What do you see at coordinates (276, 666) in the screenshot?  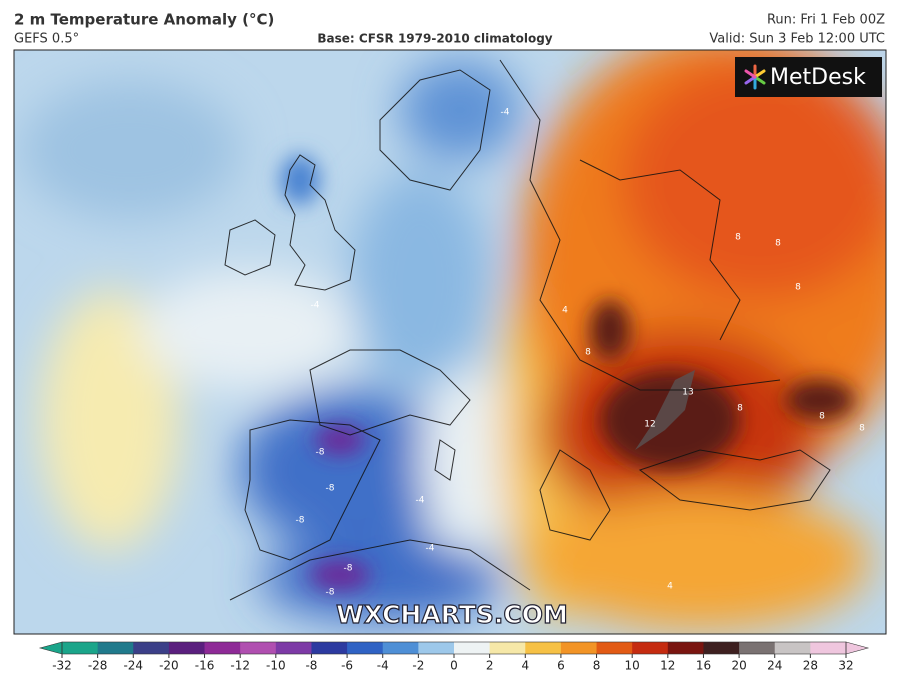 I see `colorbar-tick-label: -10` at bounding box center [276, 666].